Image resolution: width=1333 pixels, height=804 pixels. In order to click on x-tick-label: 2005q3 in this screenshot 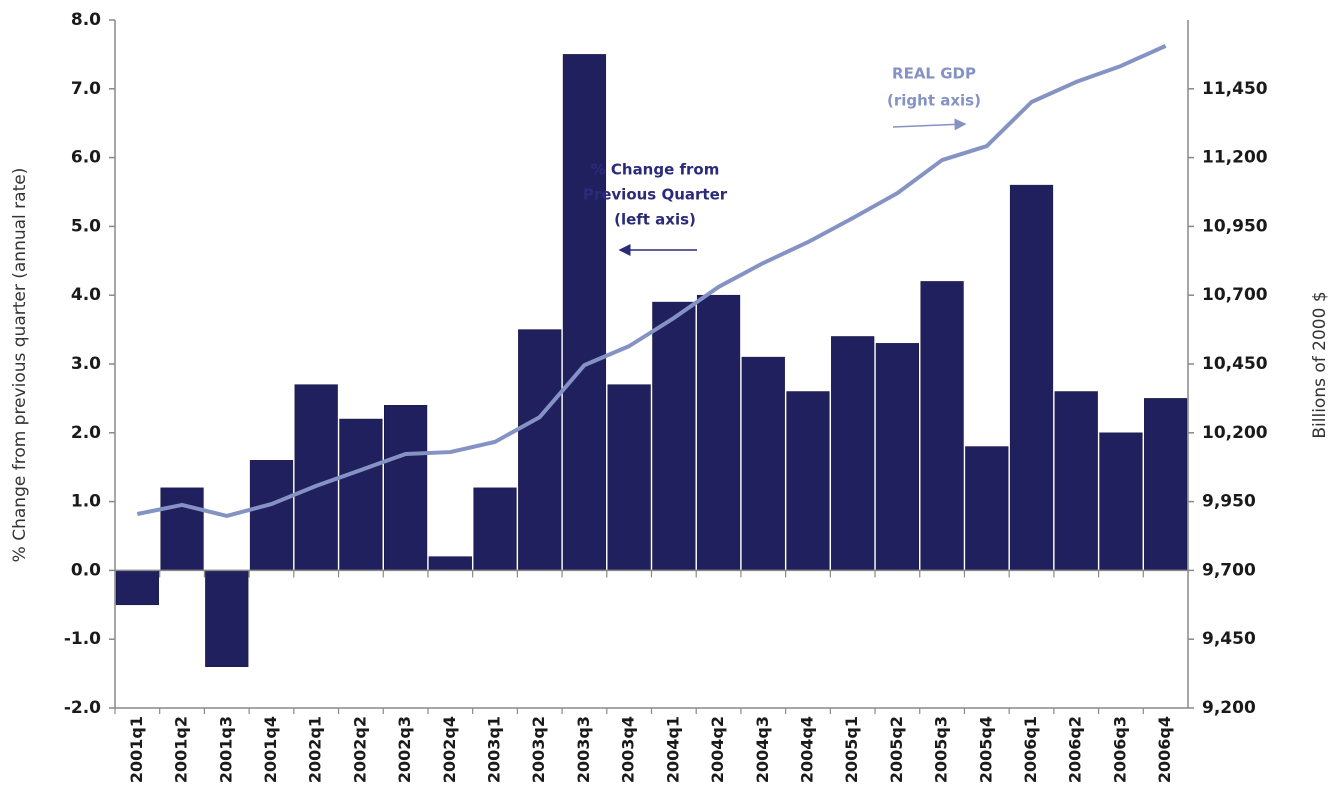, I will do `click(941, 749)`.